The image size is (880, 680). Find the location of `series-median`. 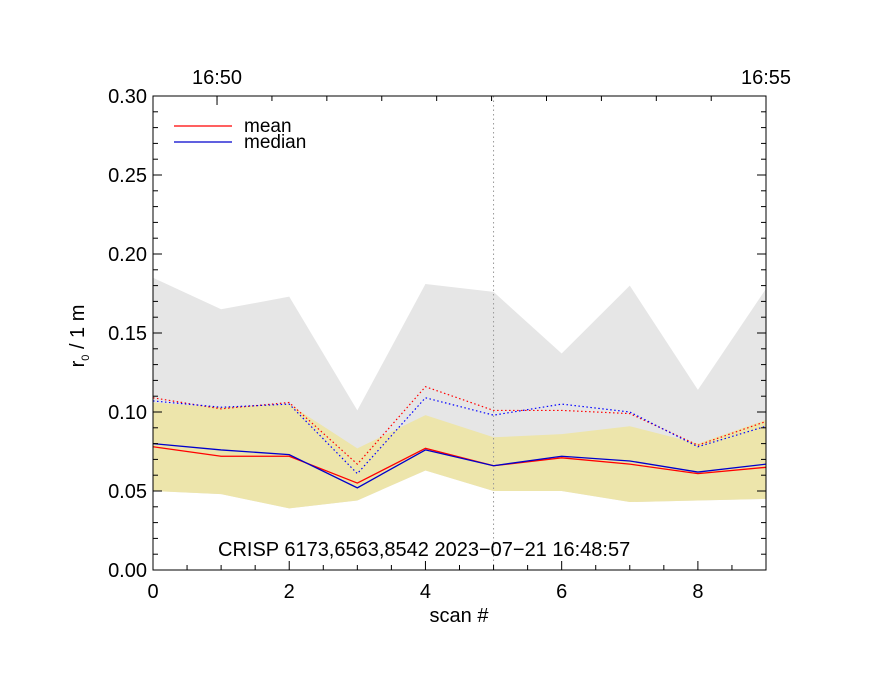

series-median is located at coordinates (459, 465).